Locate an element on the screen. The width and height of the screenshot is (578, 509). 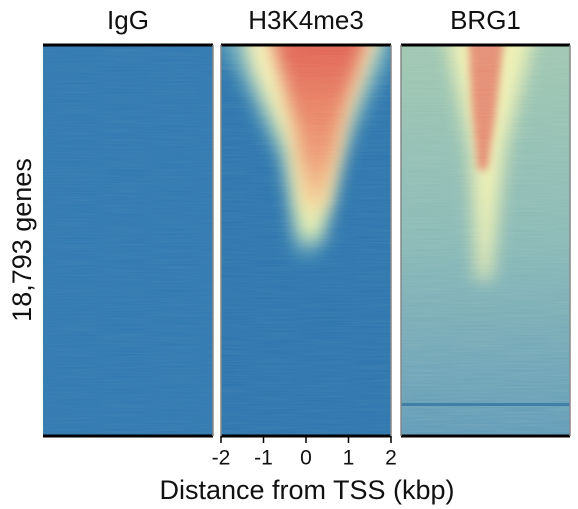
x-axis-label: Distance from TSS (kbp) is located at coordinates (306, 490).